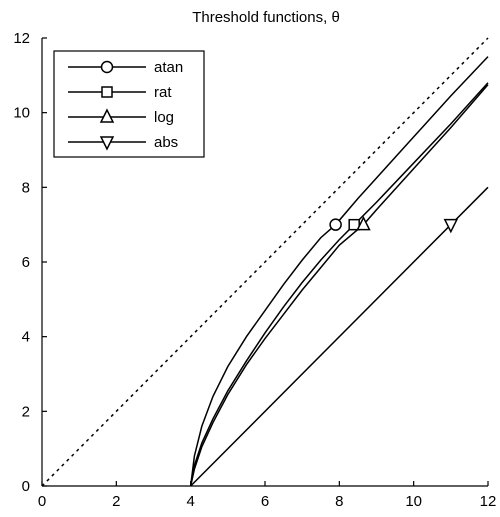 This screenshot has width=500, height=517. I want to click on y-tick-label: 4, so click(26, 337).